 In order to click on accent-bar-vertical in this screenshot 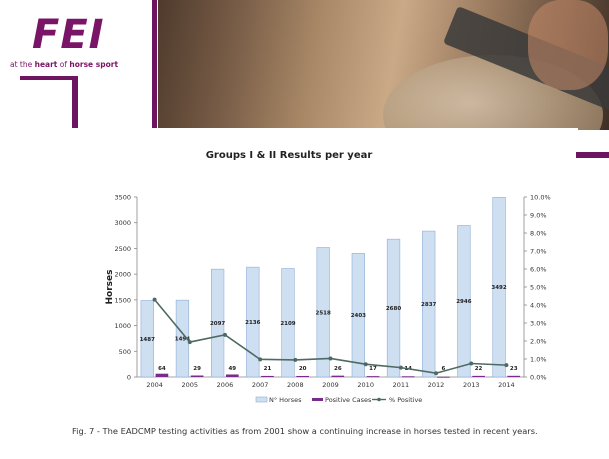, I will do `click(154, 64)`.